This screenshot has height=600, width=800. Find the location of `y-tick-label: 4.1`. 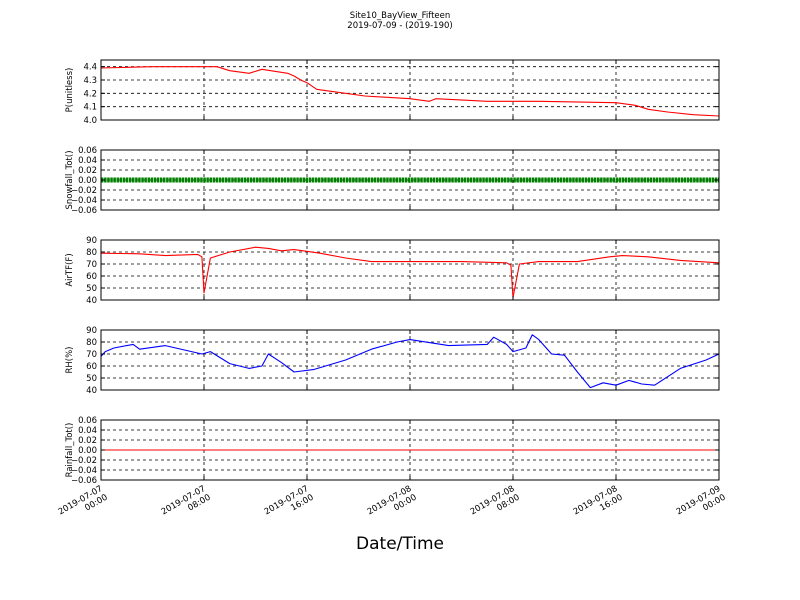

y-tick-label: 4.1 is located at coordinates (90, 108).